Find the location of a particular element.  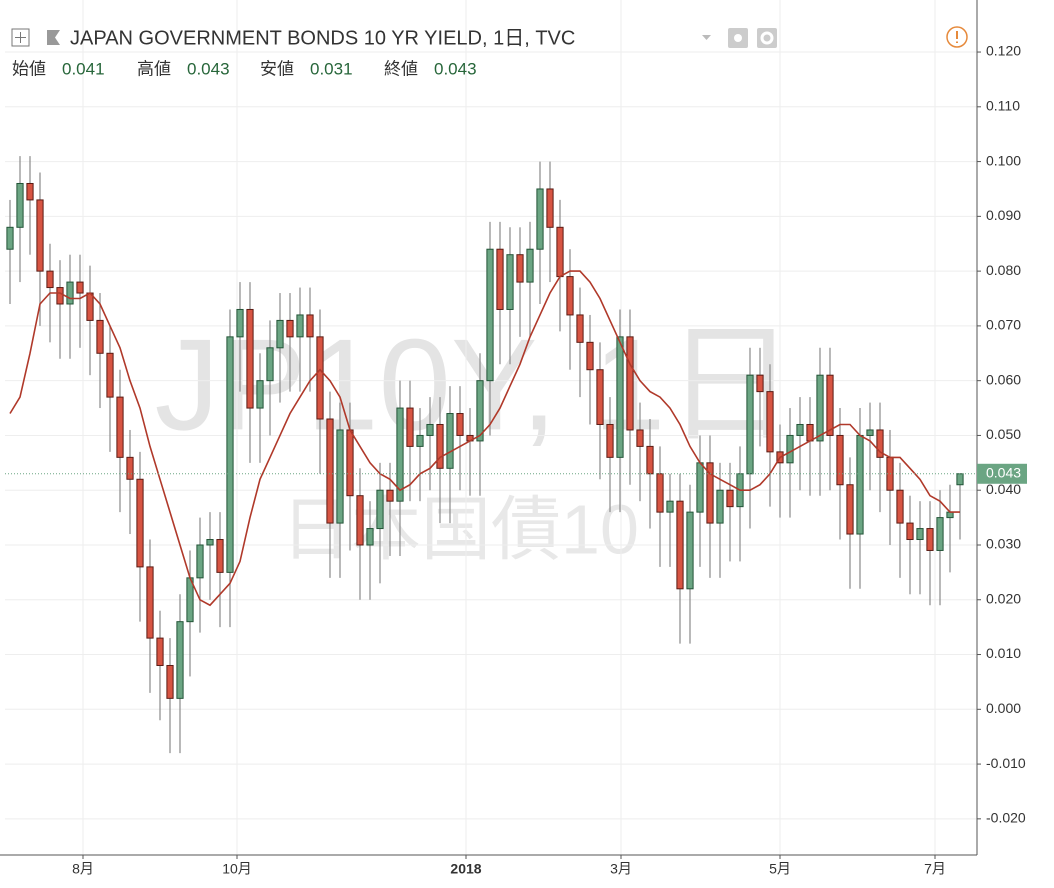

alert-icon is located at coordinates (957, 37).